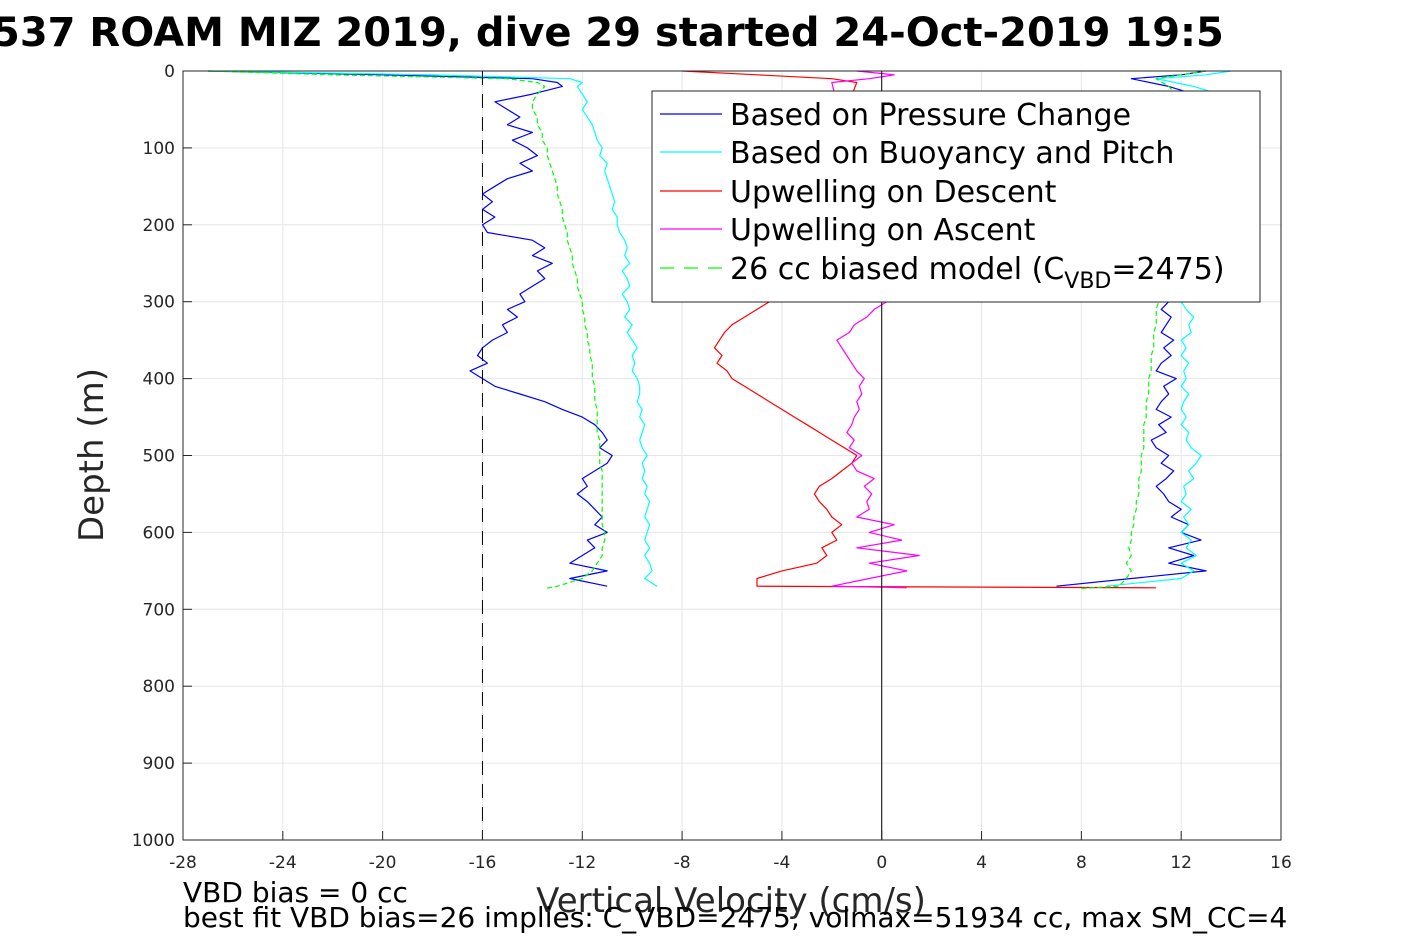  Describe the element at coordinates (159, 226) in the screenshot. I see `y-tick-label: 200` at that location.